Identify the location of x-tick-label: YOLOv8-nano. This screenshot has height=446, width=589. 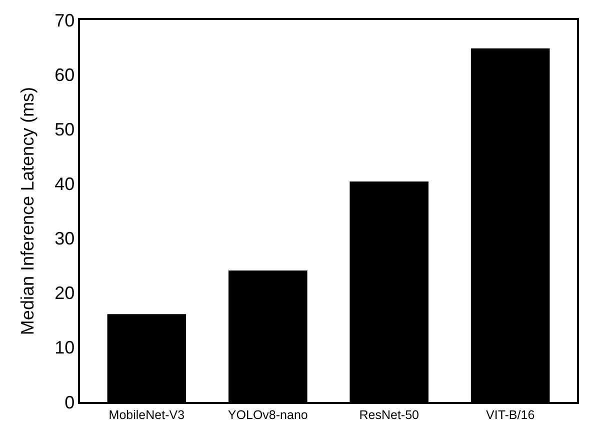
(268, 415).